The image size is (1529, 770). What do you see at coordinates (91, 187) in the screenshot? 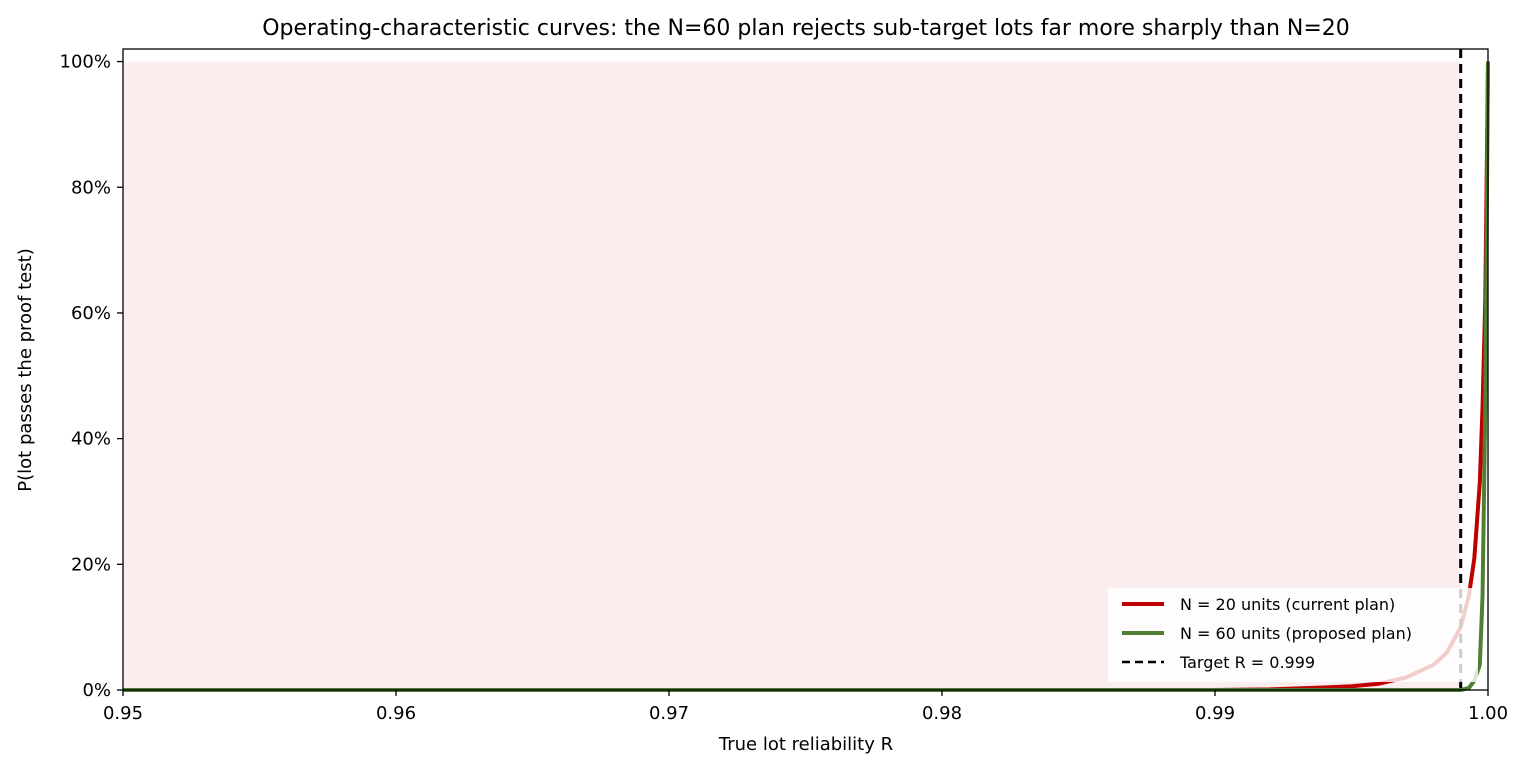
I see `y-tick-label: 80%` at bounding box center [91, 187].